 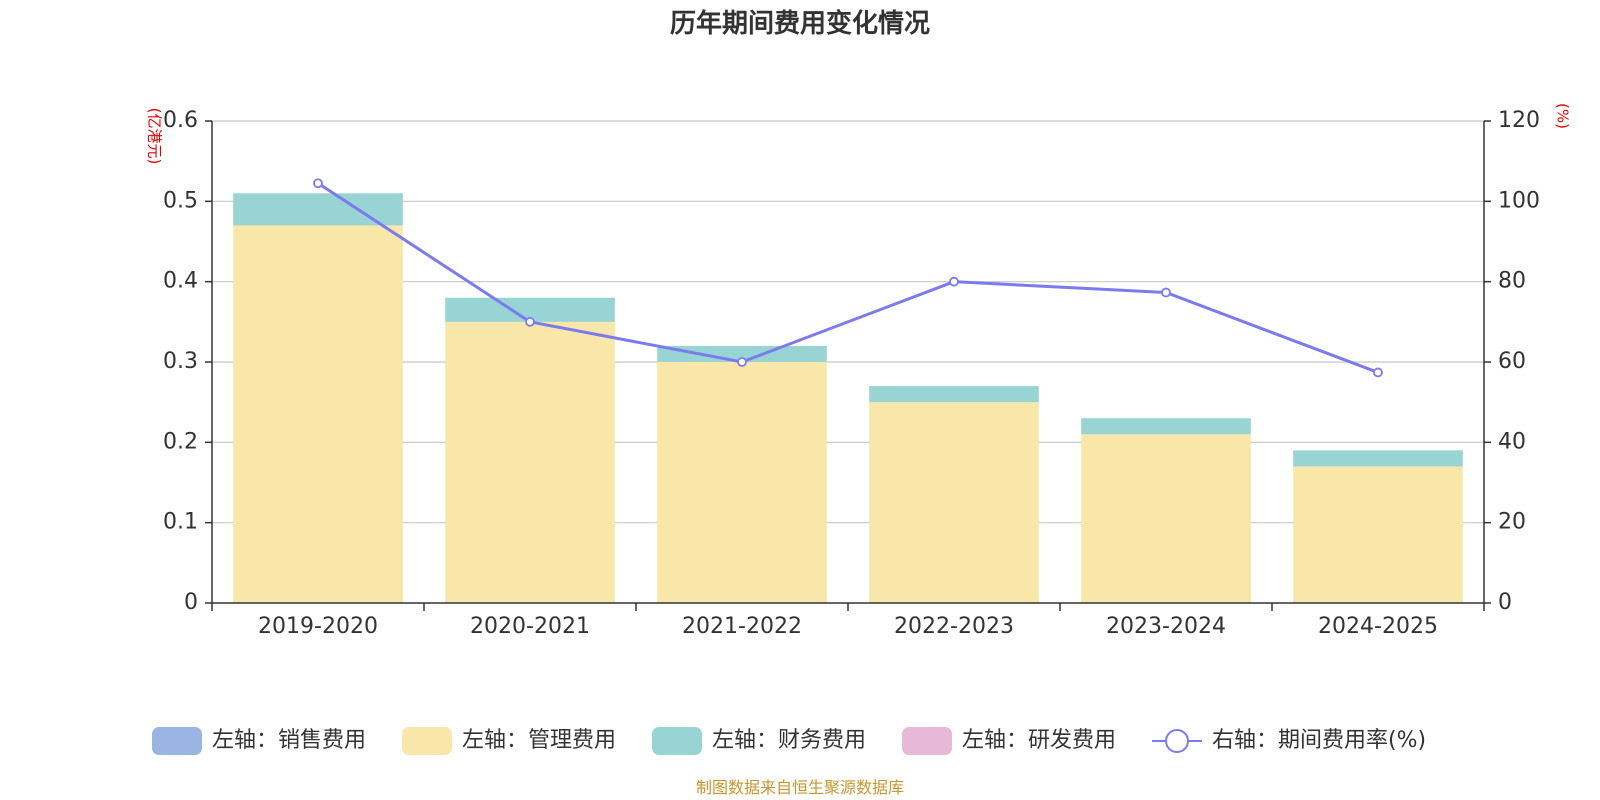 I want to click on x-axis-tick-label: 2019-2020, so click(x=318, y=626).